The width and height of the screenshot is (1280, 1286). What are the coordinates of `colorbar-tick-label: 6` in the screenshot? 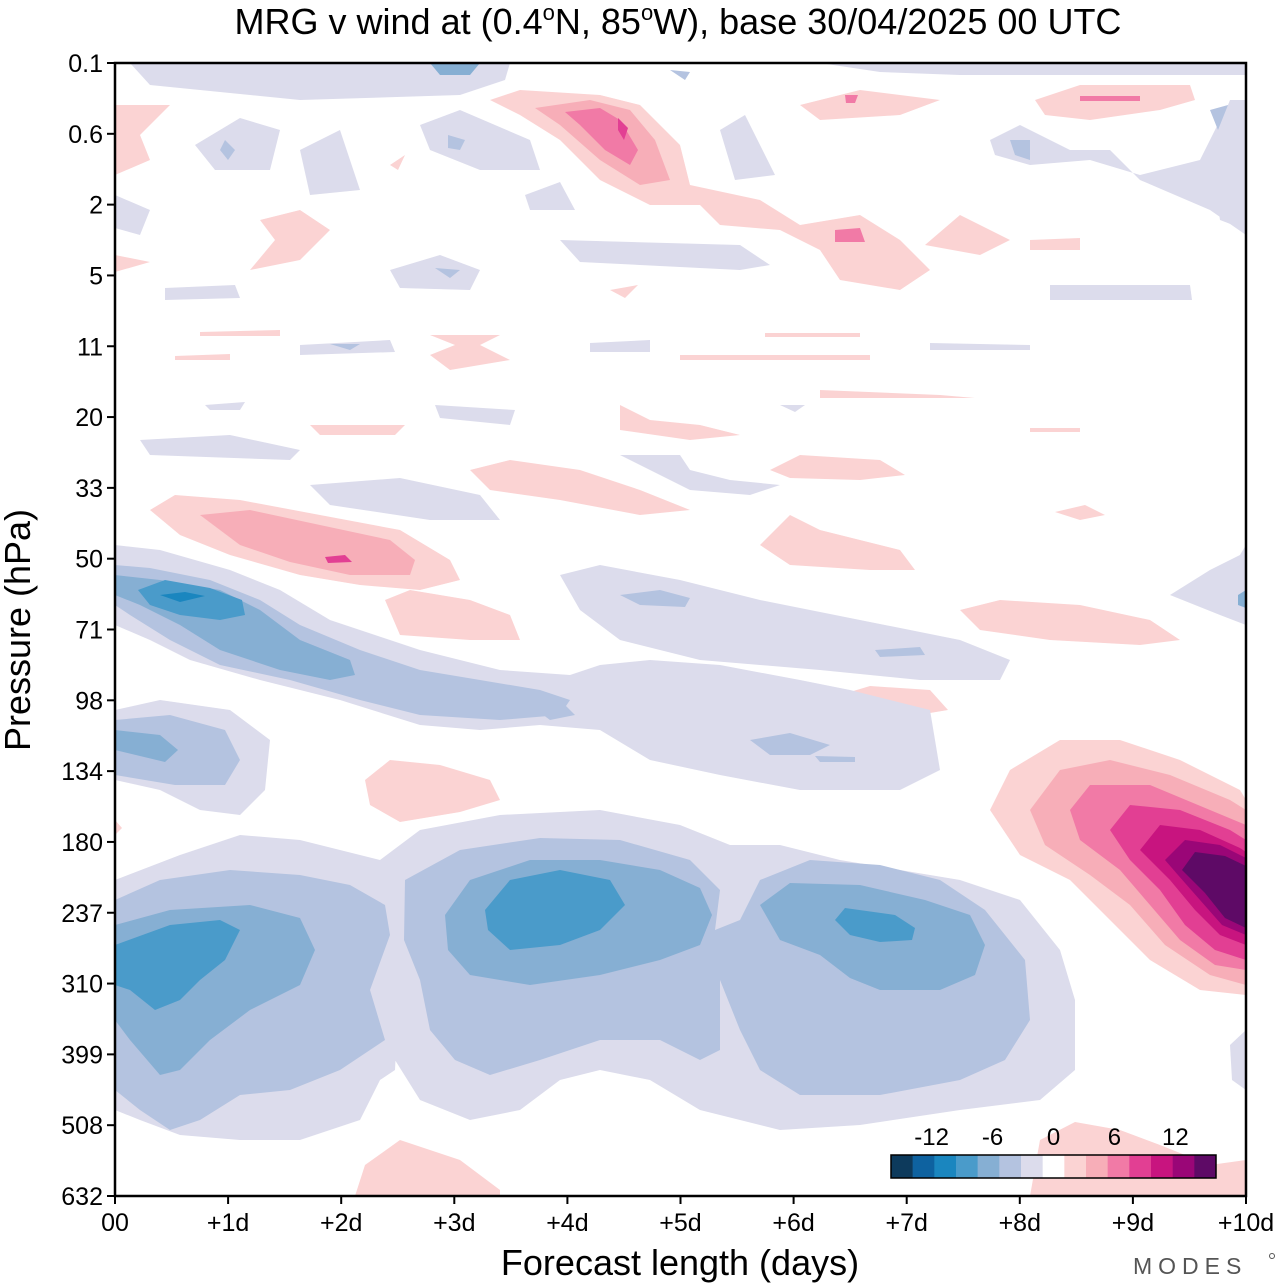 It's located at (1114, 1137).